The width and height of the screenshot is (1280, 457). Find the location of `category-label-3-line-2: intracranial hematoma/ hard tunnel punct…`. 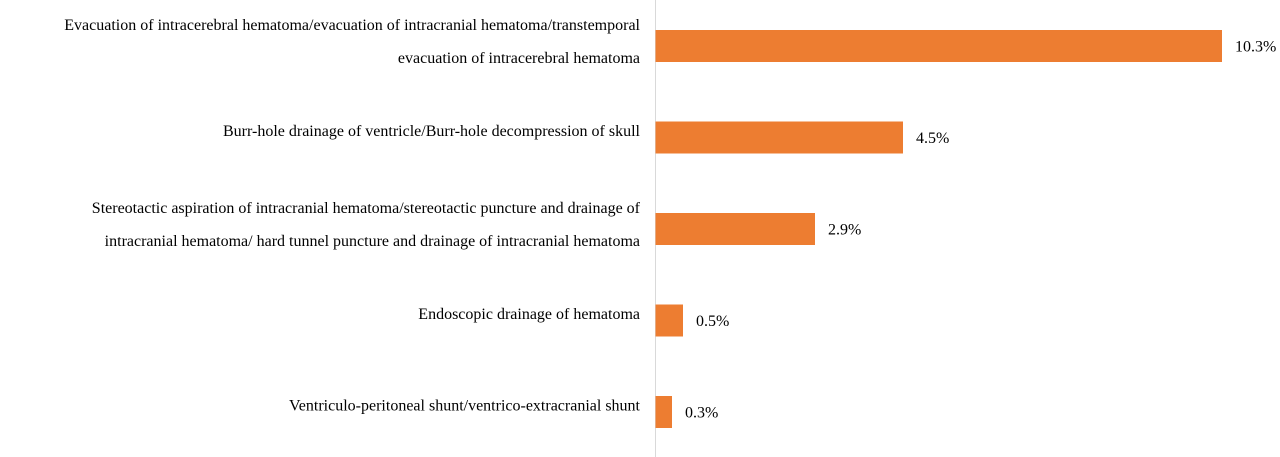

category-label-3-line-2: intracranial hematoma/ hard tunnel punct… is located at coordinates (372, 241).